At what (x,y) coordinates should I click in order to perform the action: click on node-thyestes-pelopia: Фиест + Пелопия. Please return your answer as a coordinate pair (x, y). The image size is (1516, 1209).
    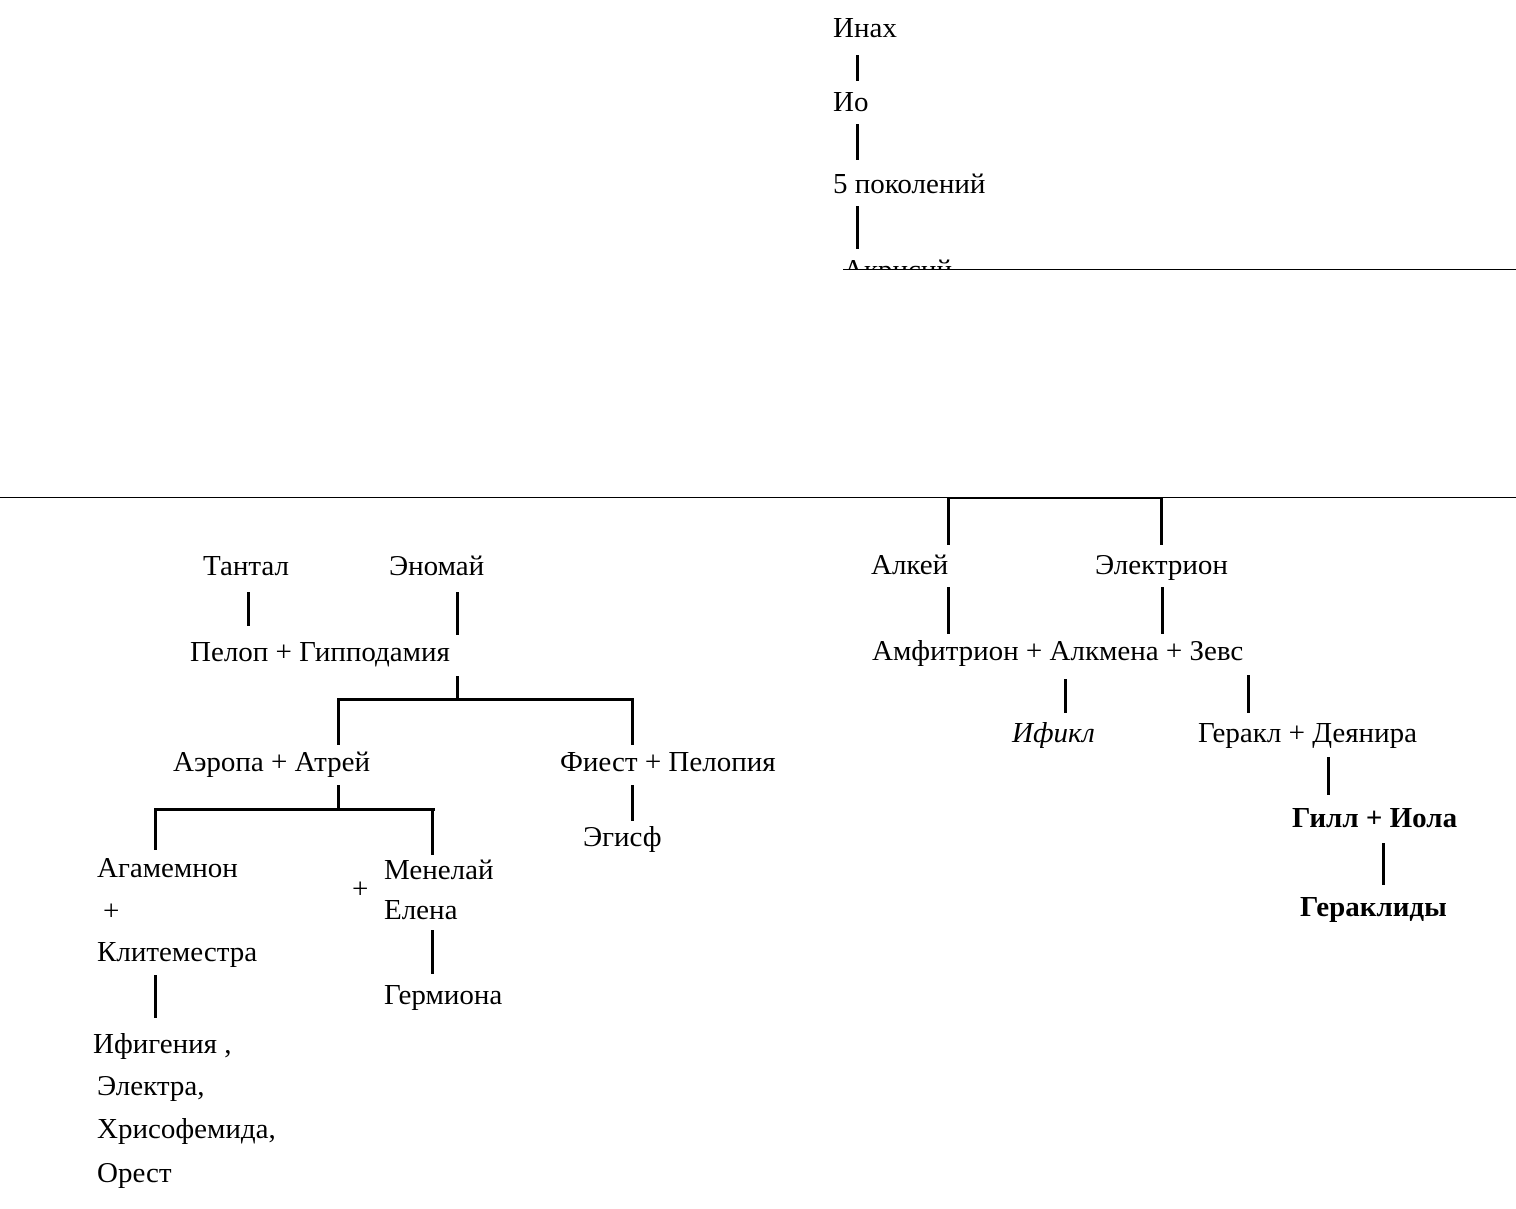
    Looking at the image, I should click on (668, 762).